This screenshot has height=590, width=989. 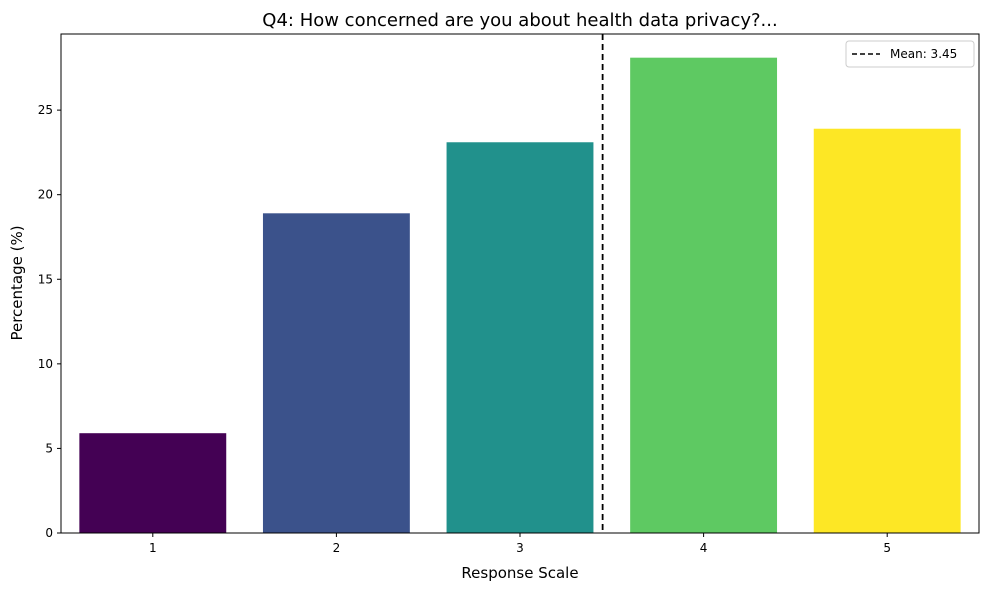 I want to click on x-tick-label: 3, so click(x=520, y=548).